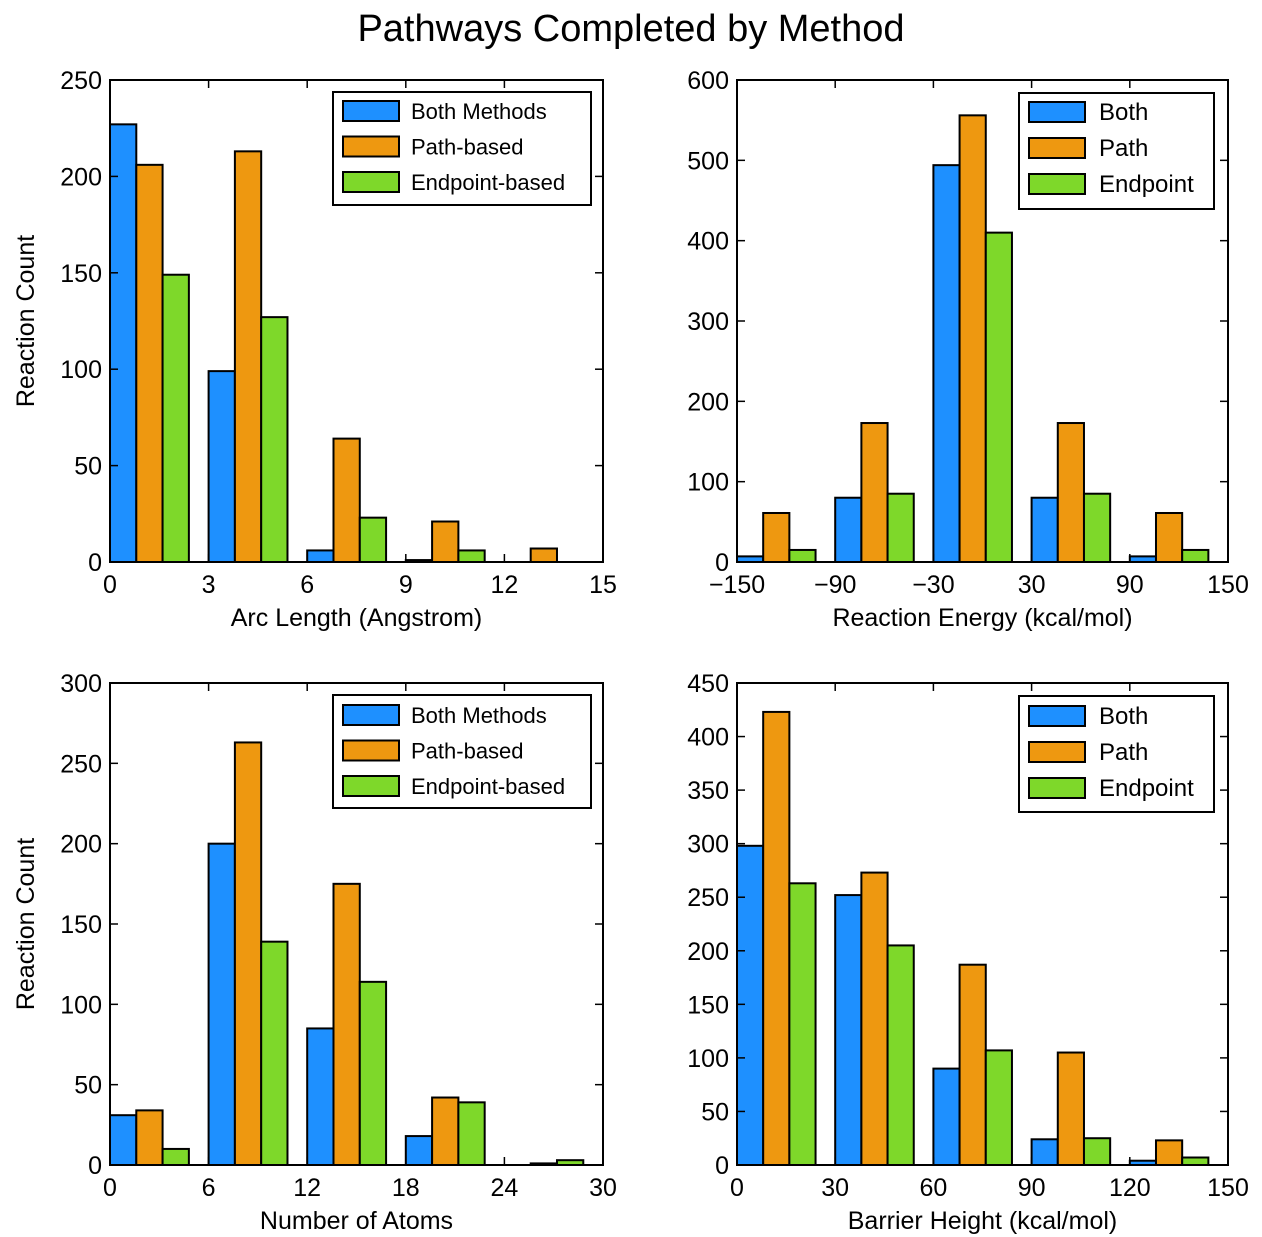  I want to click on x-tick-label: 150, so click(1228, 1188).